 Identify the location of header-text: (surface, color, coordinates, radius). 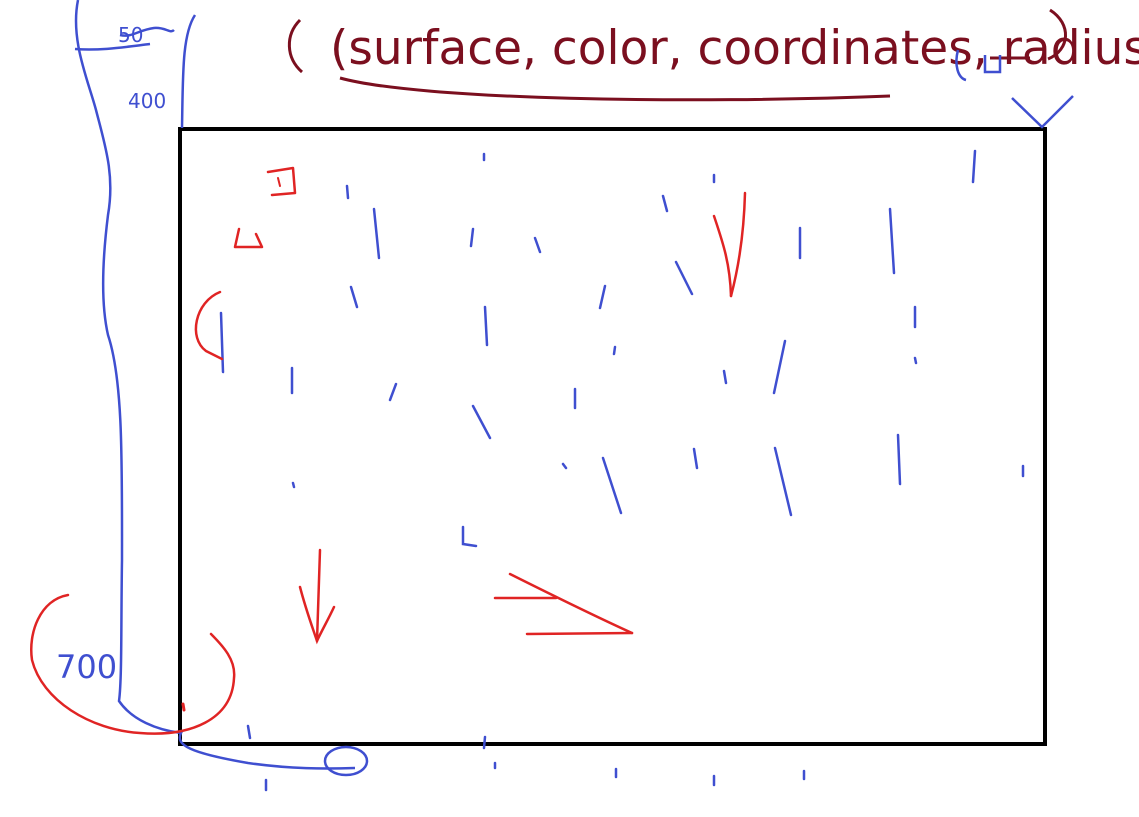
(734, 48).